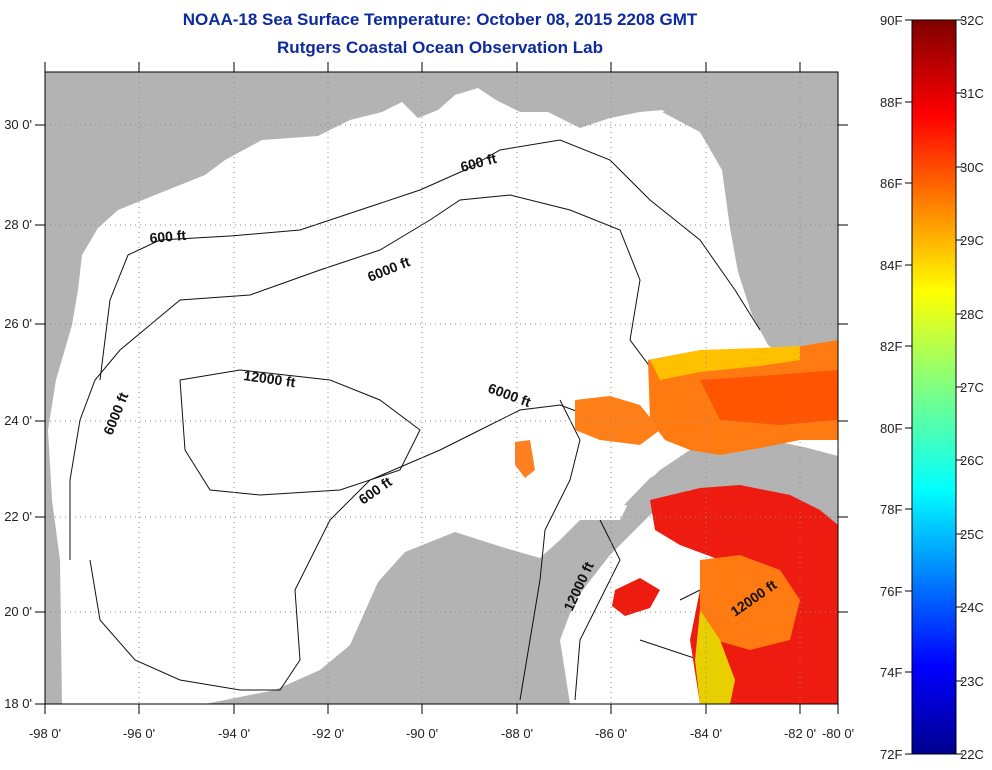 The image size is (992, 770). What do you see at coordinates (748, 235) in the screenshot?
I see `florida-land` at bounding box center [748, 235].